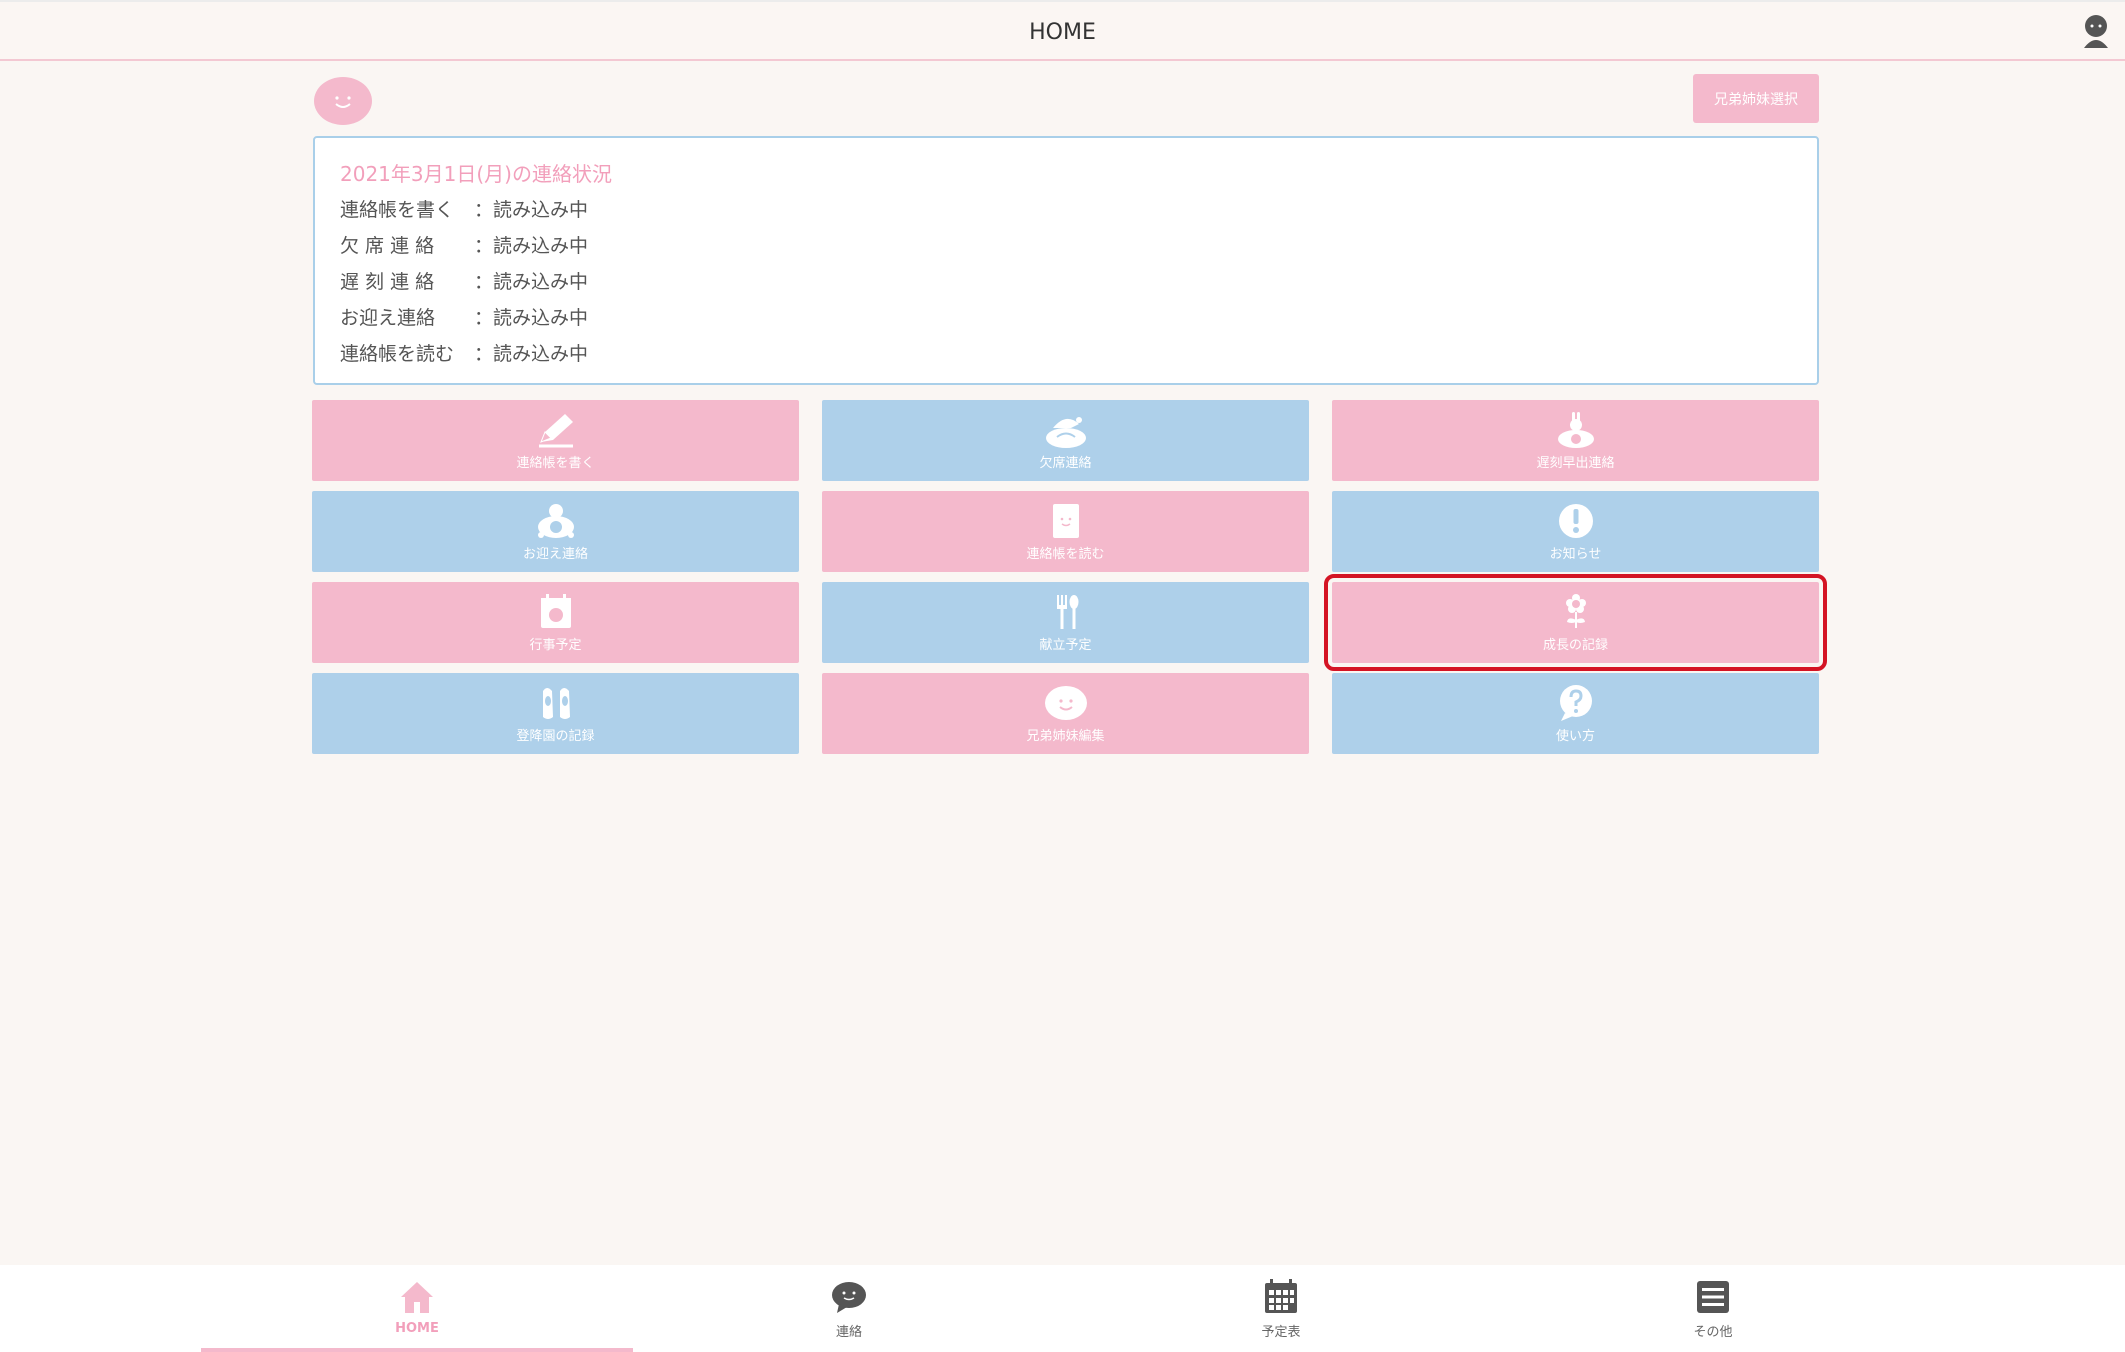 The height and width of the screenshot is (1352, 2125). I want to click on nav-schedule: 予定表, so click(1281, 1308).